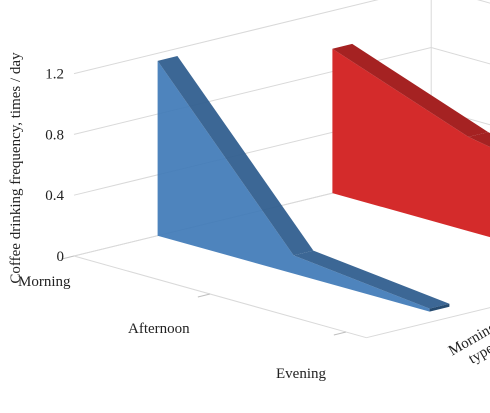 The width and height of the screenshot is (490, 413). What do you see at coordinates (468, 346) in the screenshot?
I see `depth-tick-label-0: Morningtype` at bounding box center [468, 346].